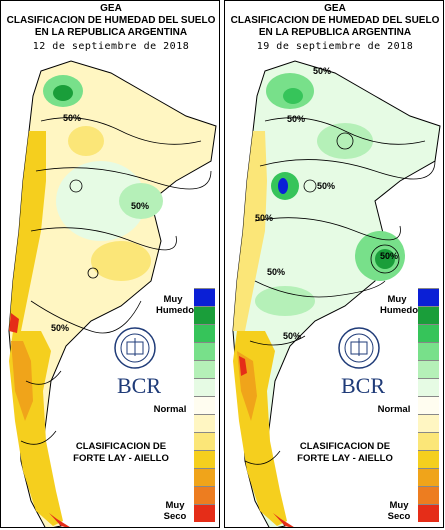 The width and height of the screenshot is (445, 530). What do you see at coordinates (86, 141) in the screenshot?
I see `yellow-spot` at bounding box center [86, 141].